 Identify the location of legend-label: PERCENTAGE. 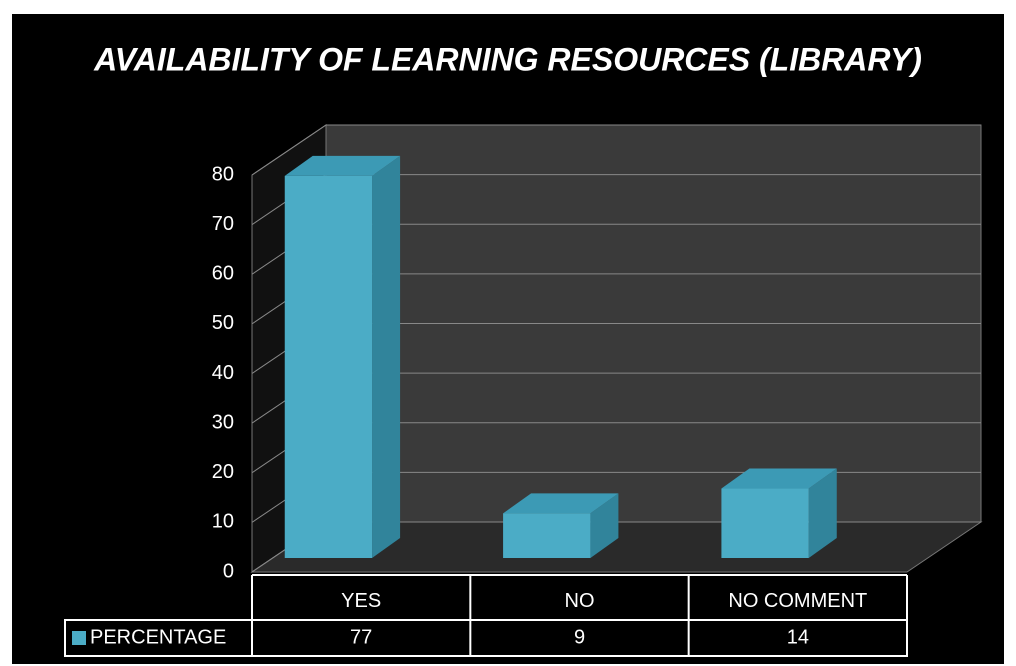
(158, 637).